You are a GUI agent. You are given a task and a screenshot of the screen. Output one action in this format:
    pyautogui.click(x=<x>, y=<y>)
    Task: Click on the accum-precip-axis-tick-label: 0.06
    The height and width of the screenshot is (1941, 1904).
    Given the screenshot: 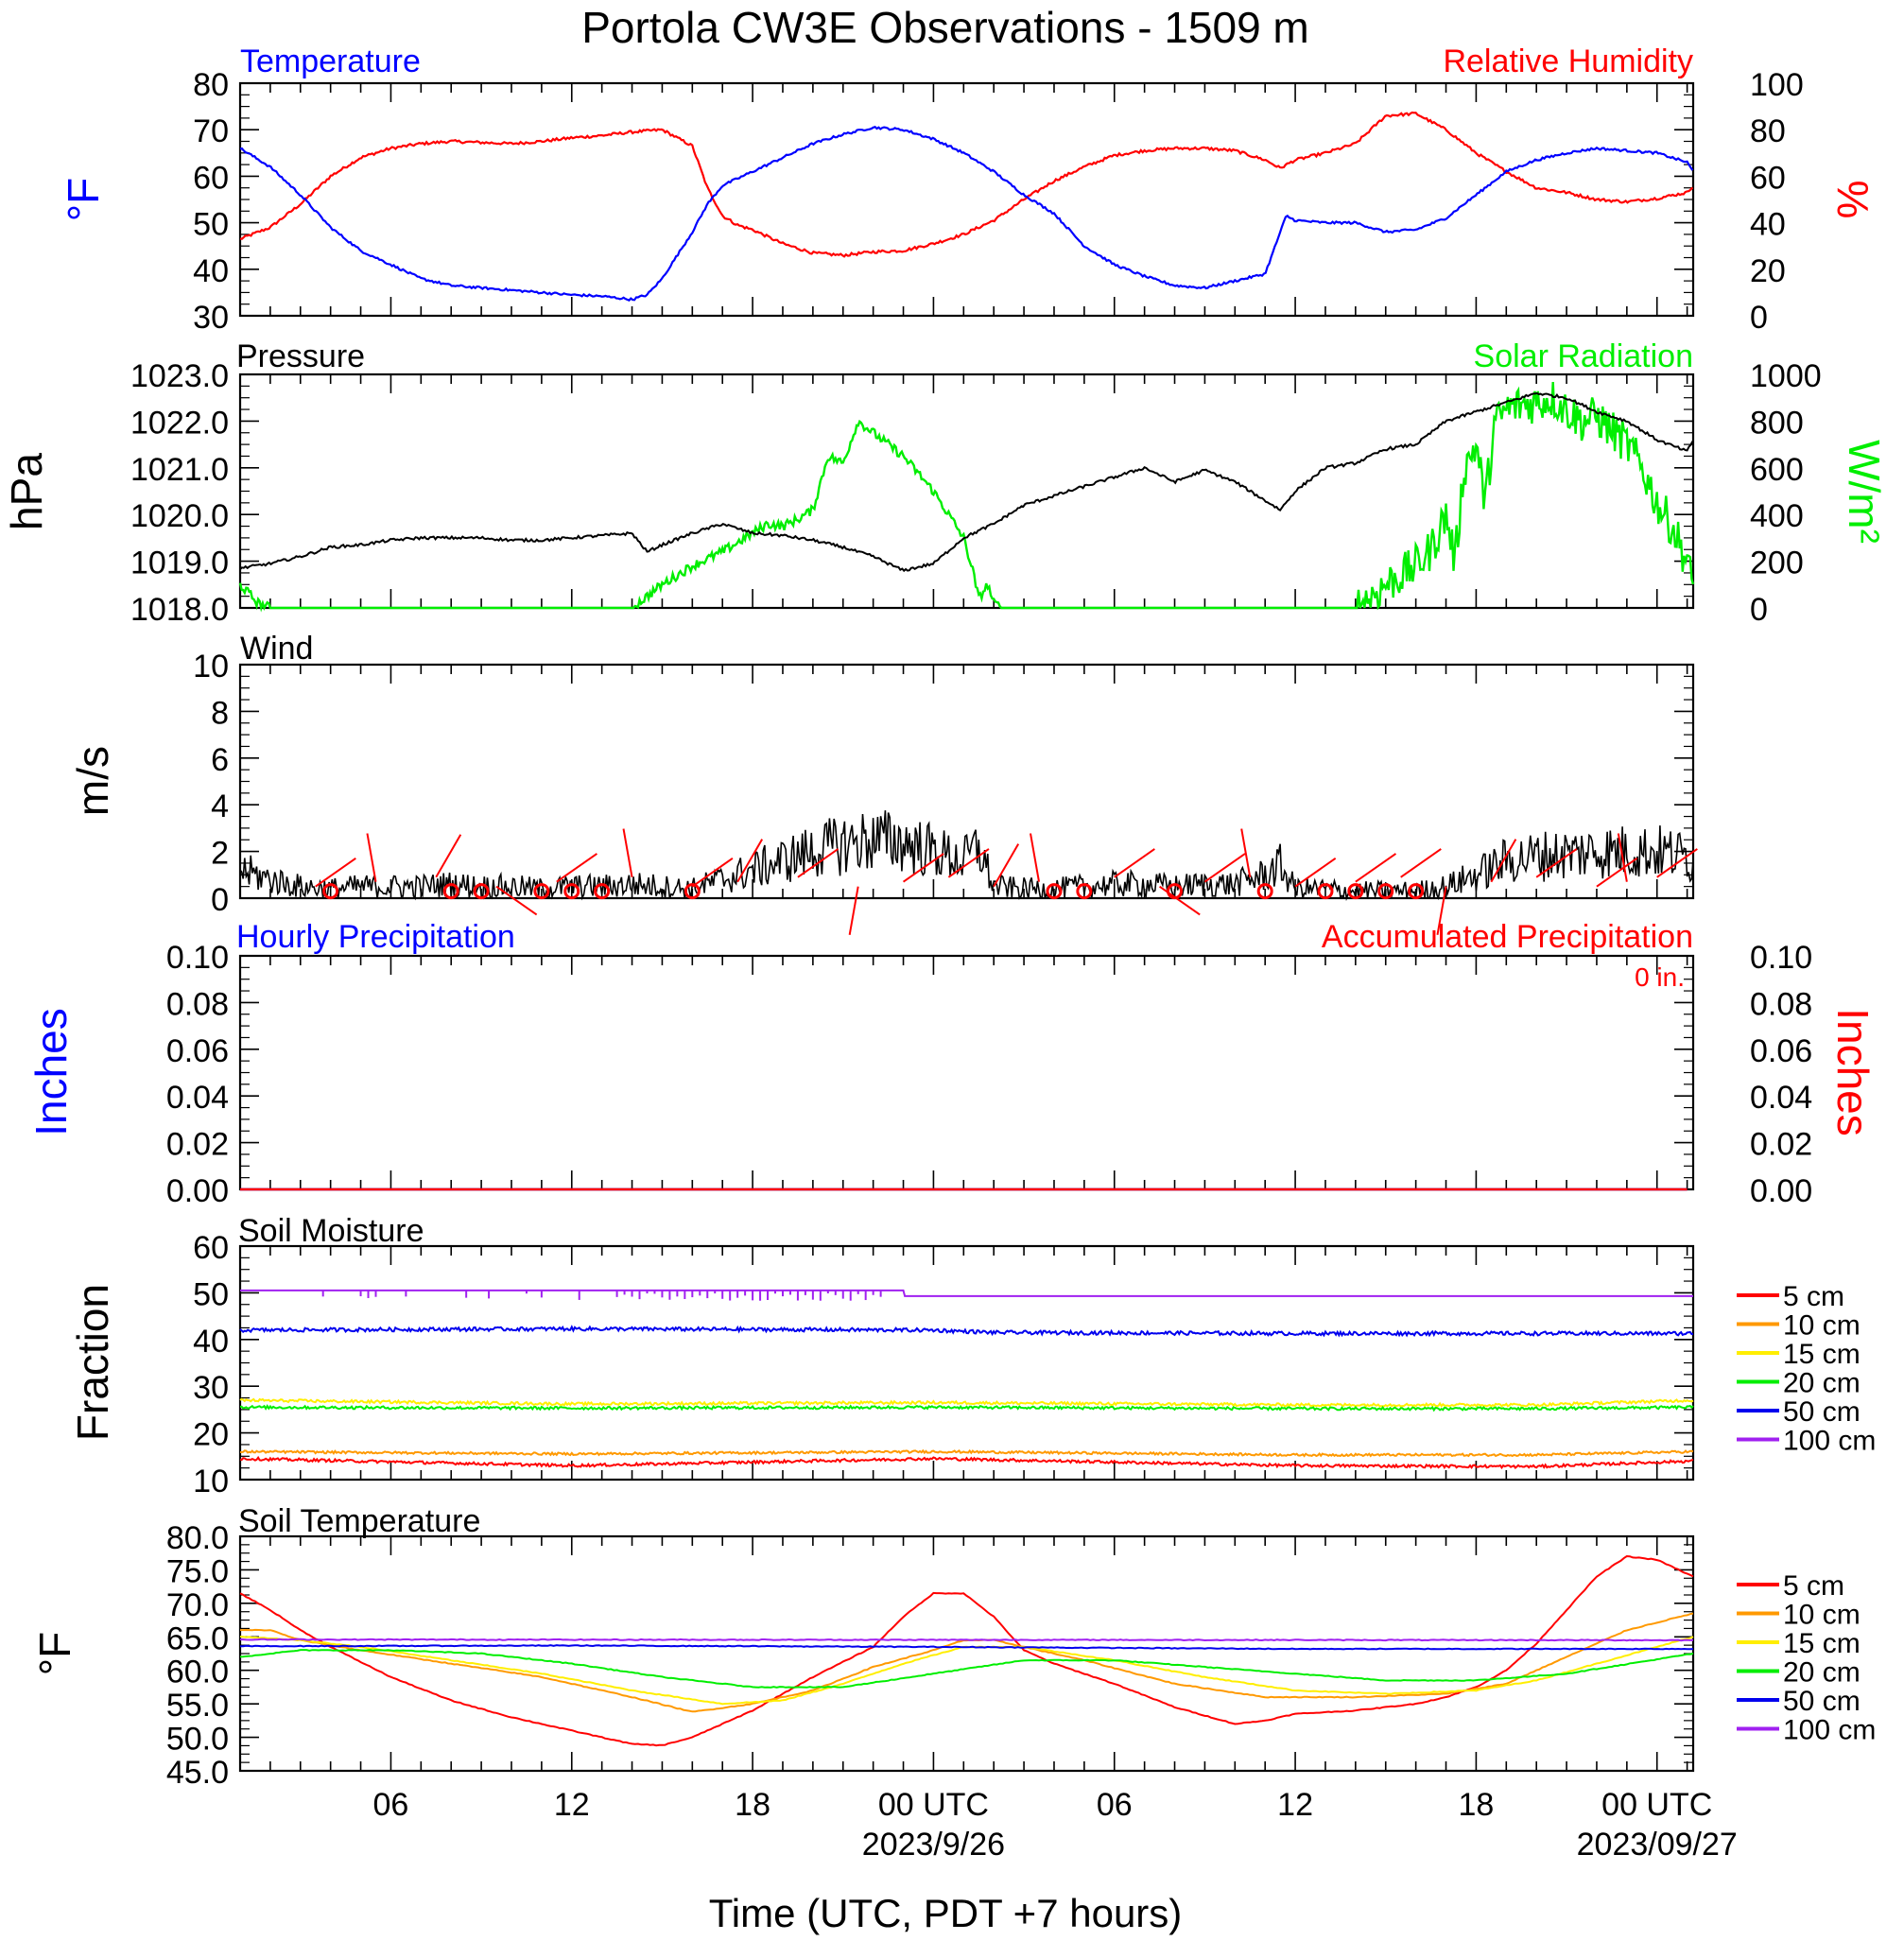 What is the action you would take?
    pyautogui.click(x=1781, y=1051)
    